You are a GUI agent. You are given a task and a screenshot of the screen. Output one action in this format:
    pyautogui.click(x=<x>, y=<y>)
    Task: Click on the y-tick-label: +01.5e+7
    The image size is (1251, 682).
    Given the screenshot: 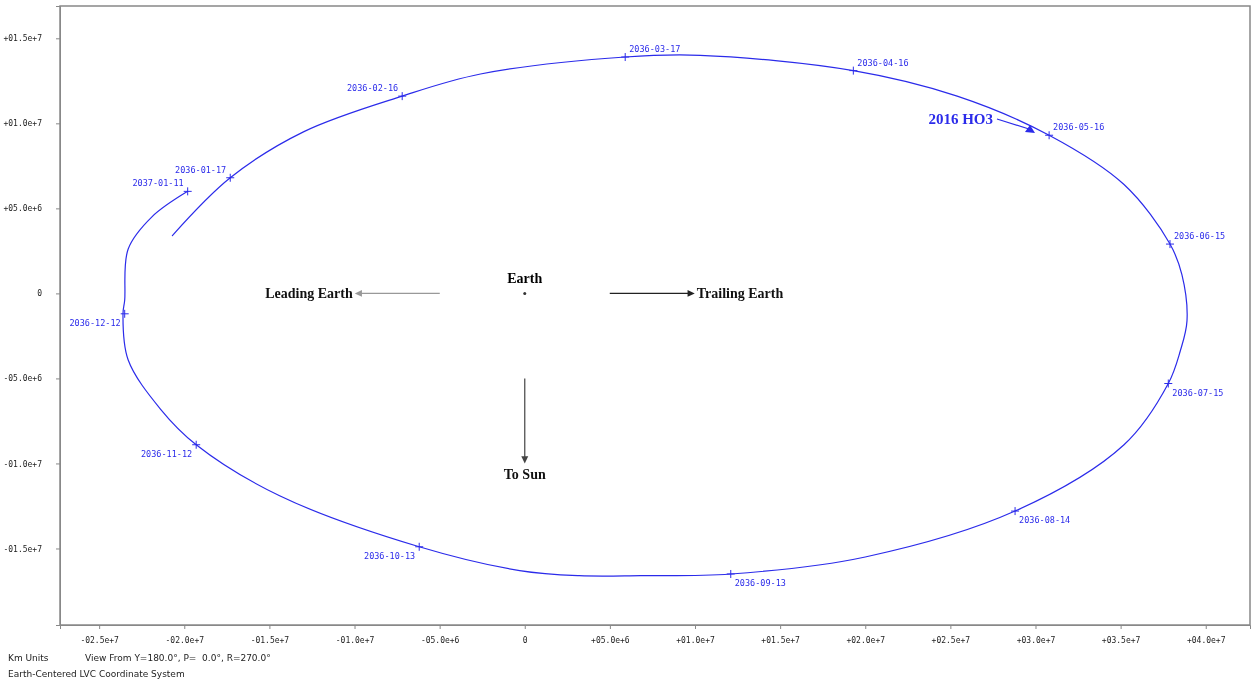 What is the action you would take?
    pyautogui.click(x=23, y=39)
    